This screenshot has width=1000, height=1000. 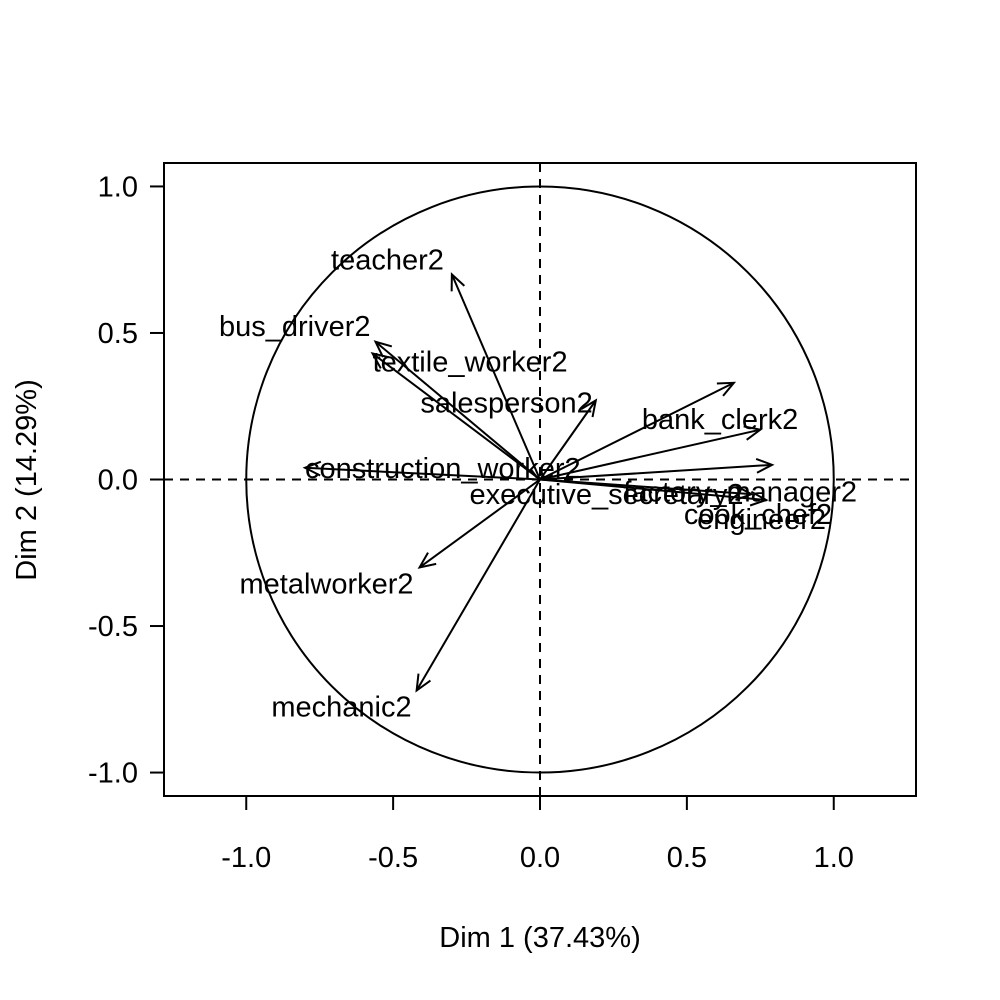 What do you see at coordinates (478, 585) in the screenshot?
I see `arrow-mechanic2` at bounding box center [478, 585].